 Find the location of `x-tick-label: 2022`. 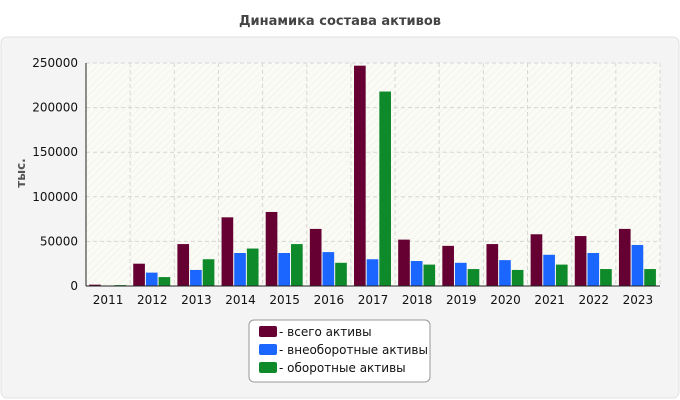

x-tick-label: 2022 is located at coordinates (593, 300).